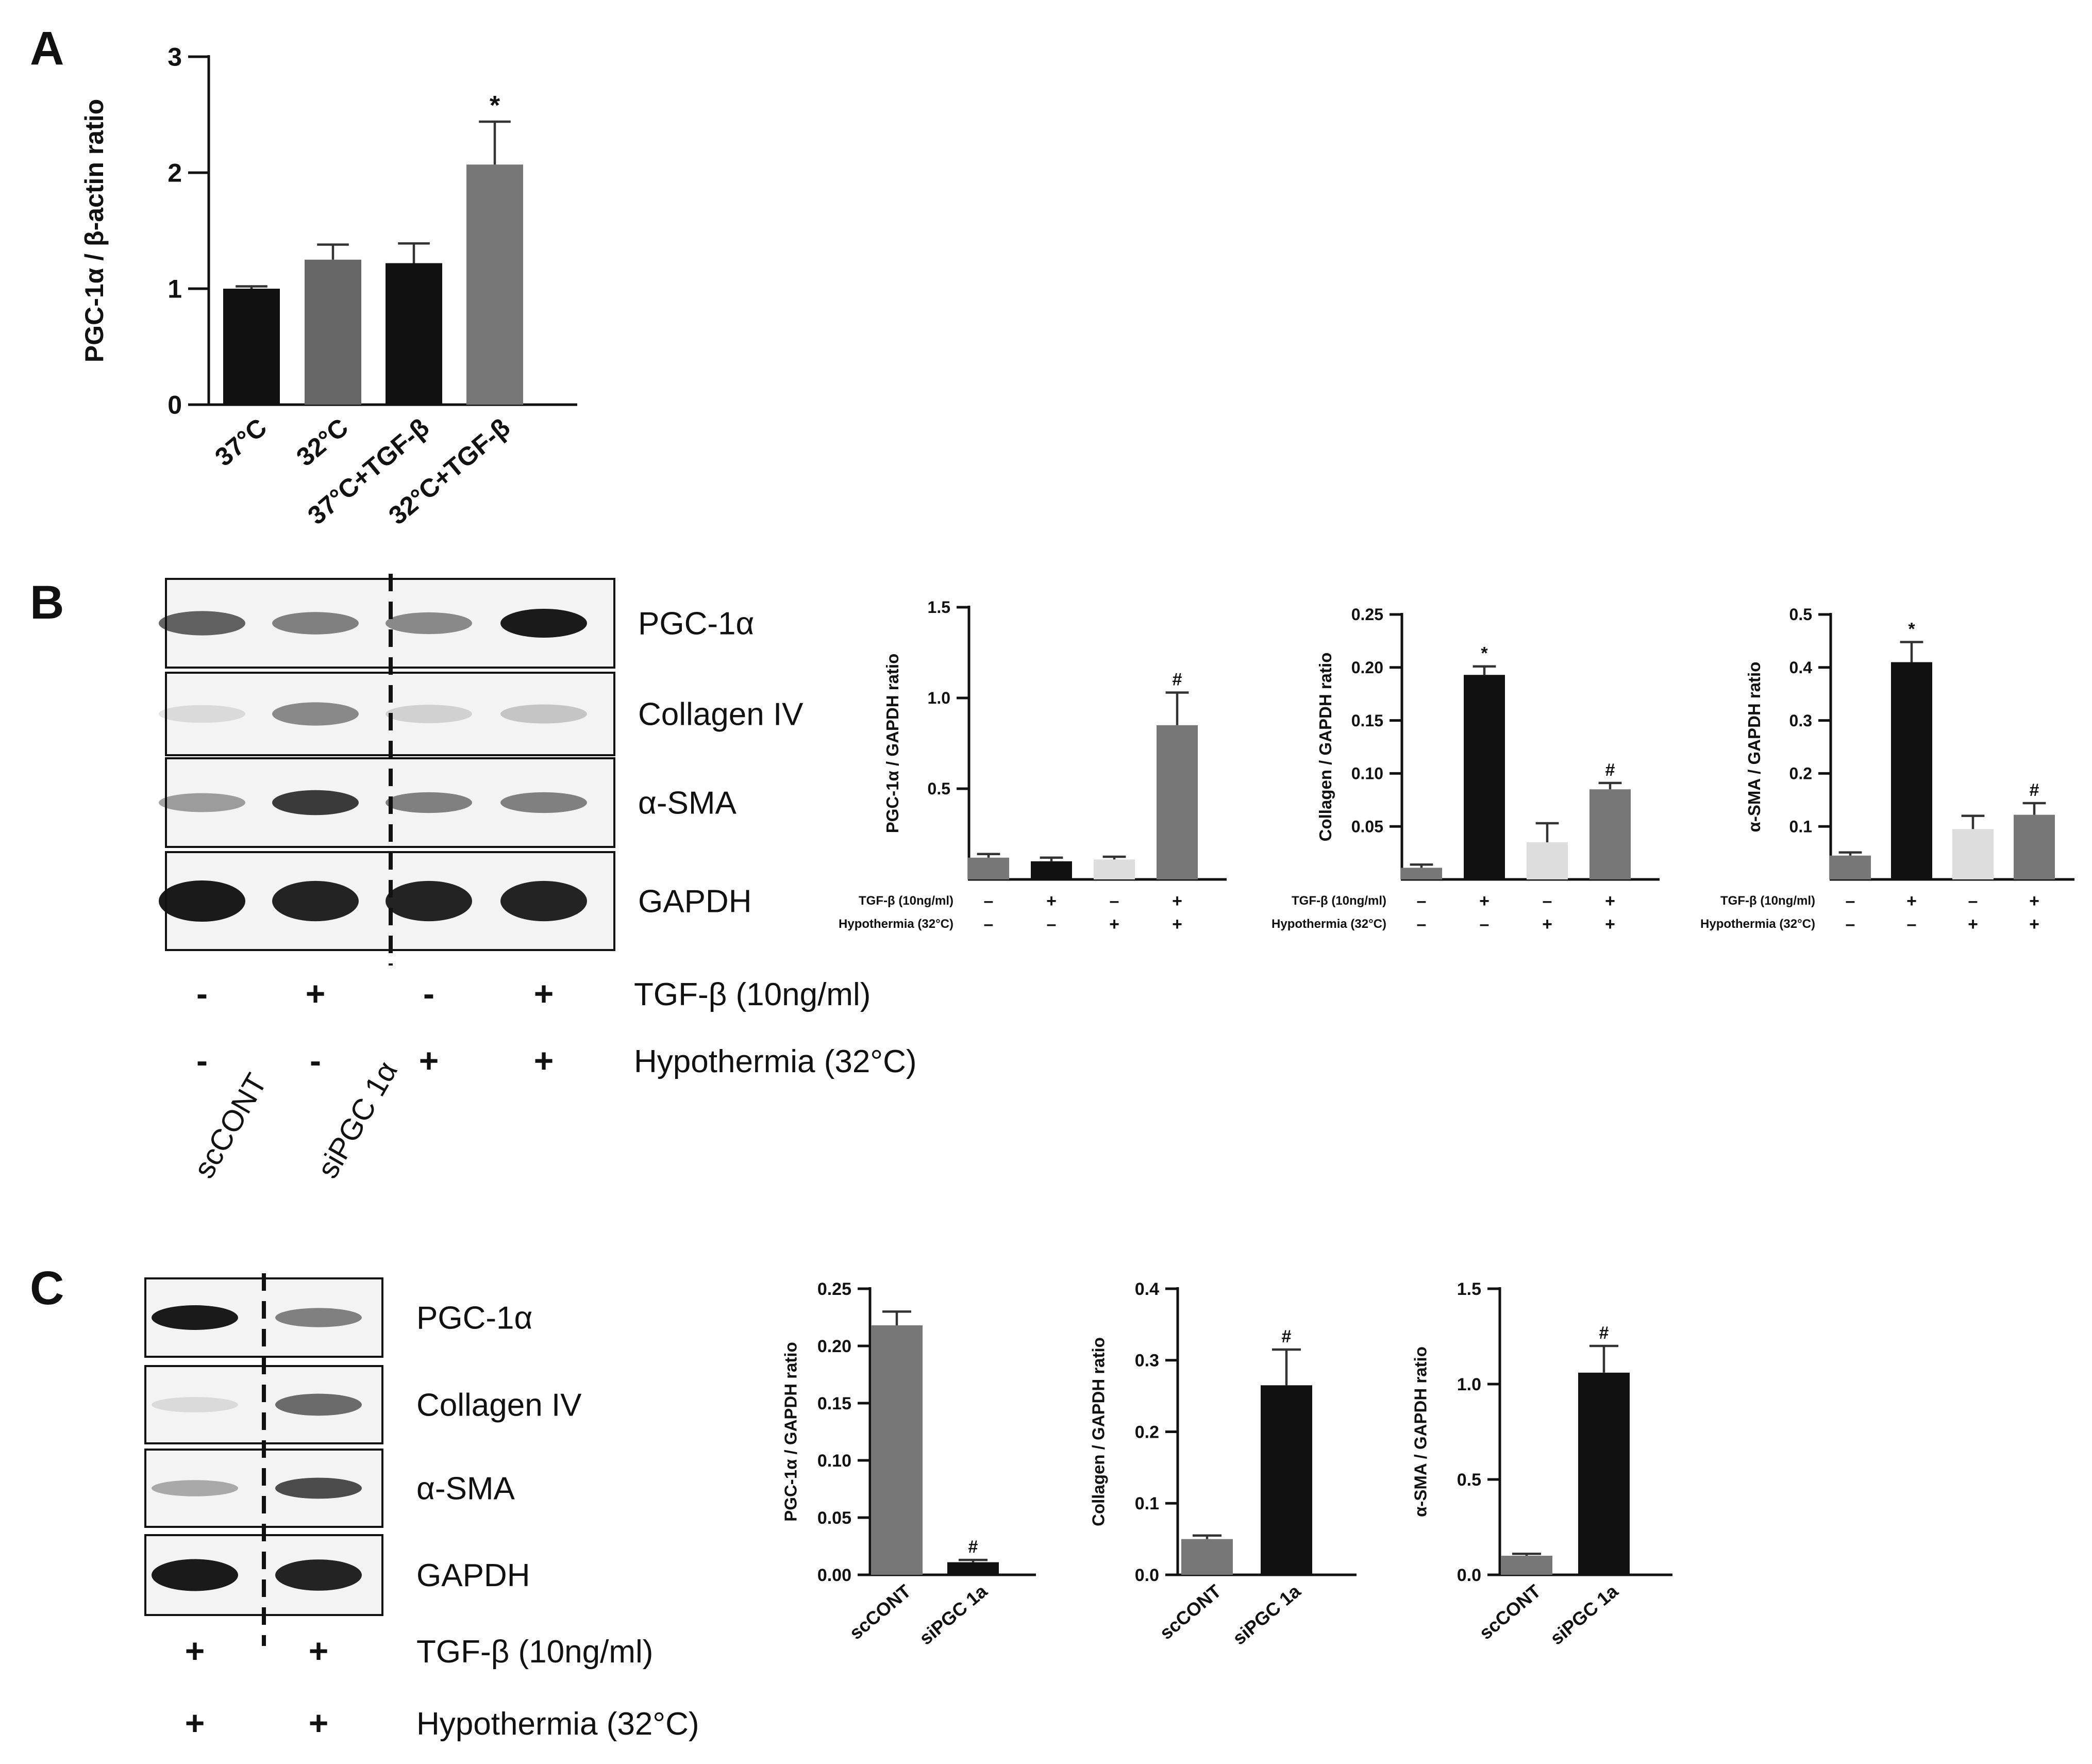 The image size is (2092, 1764). Describe the element at coordinates (474, 1318) in the screenshot. I see `band-label: PGC-1α` at that location.